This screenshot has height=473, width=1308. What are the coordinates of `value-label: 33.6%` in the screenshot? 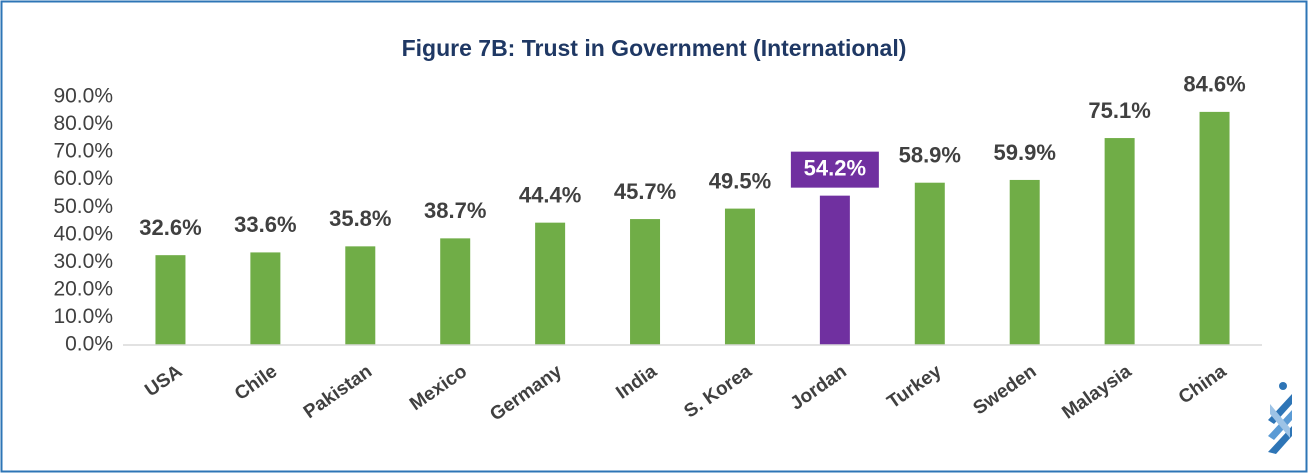 It's located at (265, 224).